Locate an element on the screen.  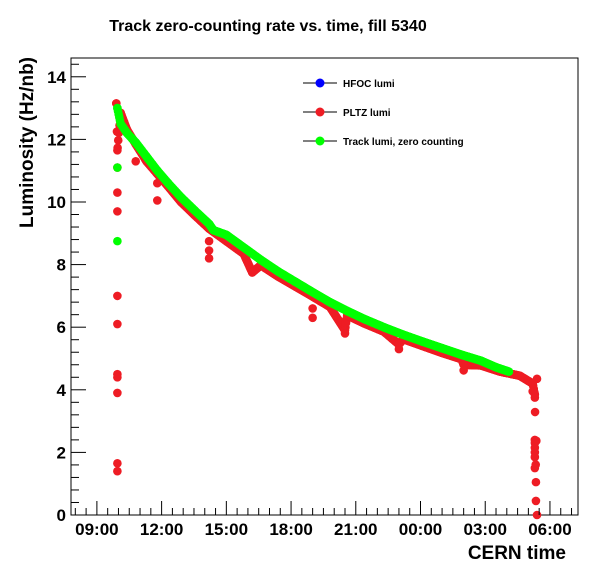
y-tick-label: 6 is located at coordinates (61, 327).